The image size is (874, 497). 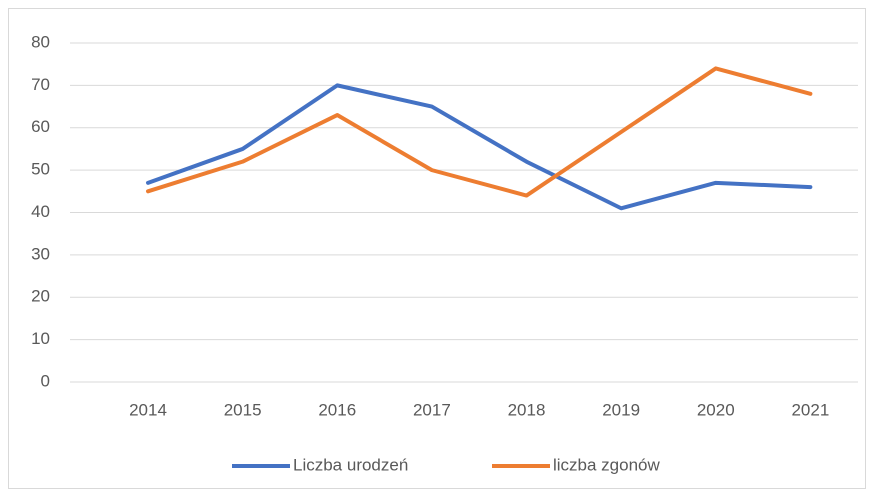 I want to click on legend-label: Liczba urodzeń, so click(x=350, y=464).